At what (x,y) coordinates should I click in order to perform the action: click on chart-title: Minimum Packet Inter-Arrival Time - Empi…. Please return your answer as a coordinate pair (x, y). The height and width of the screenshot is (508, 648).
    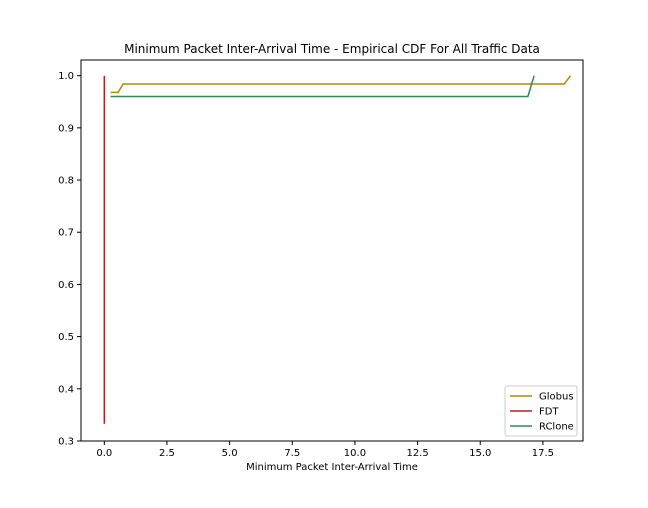
    Looking at the image, I should click on (332, 49).